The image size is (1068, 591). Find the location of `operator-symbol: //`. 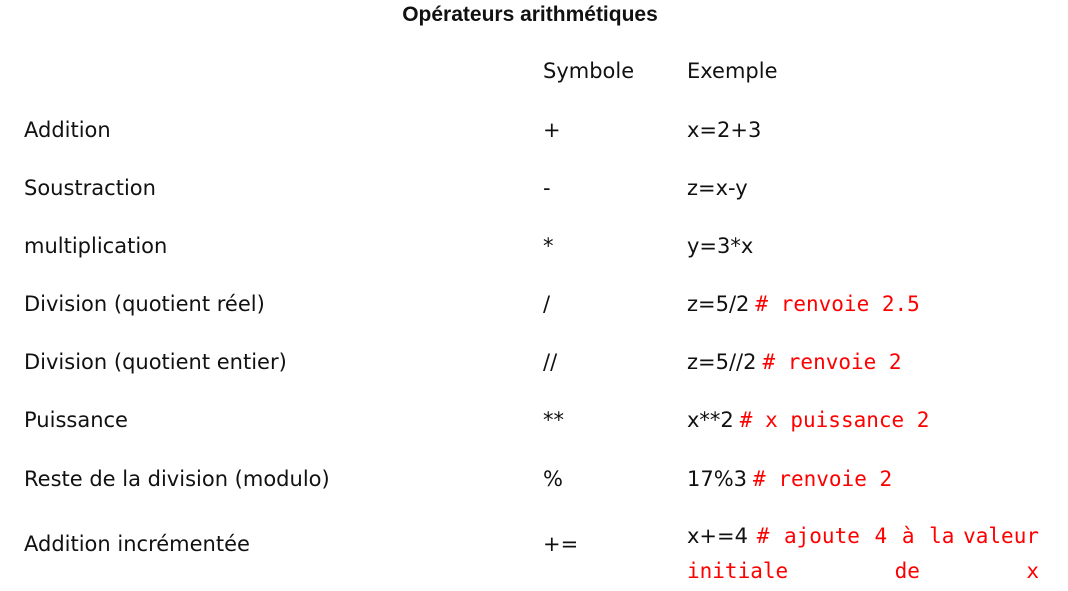

operator-symbol: // is located at coordinates (550, 362).